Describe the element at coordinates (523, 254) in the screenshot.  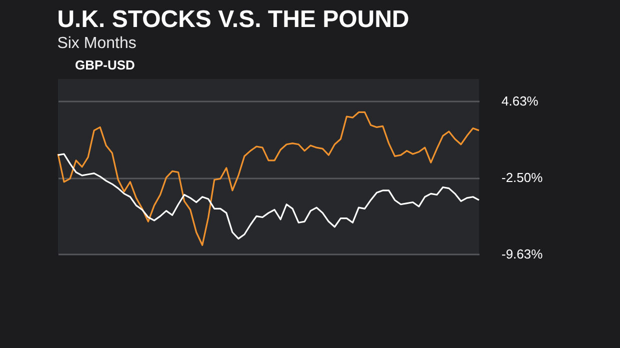
I see `y-tick-label: -9.63%` at that location.